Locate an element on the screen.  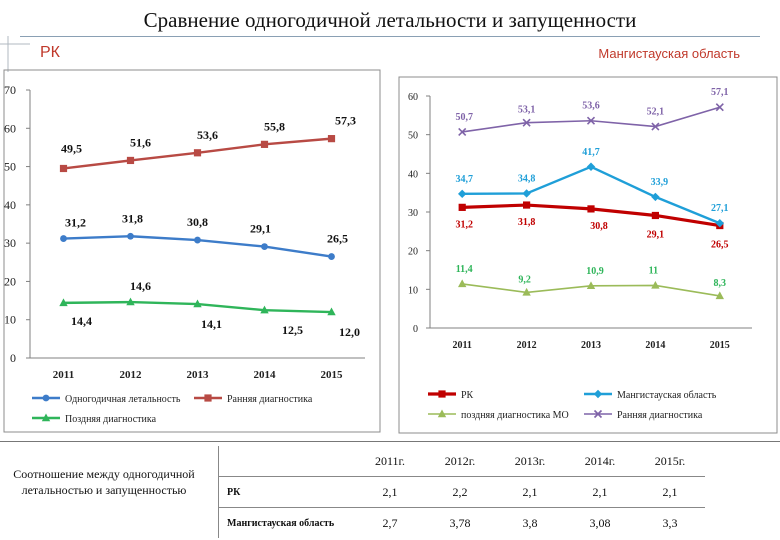
data-label: 52,1 is located at coordinates (656, 112).